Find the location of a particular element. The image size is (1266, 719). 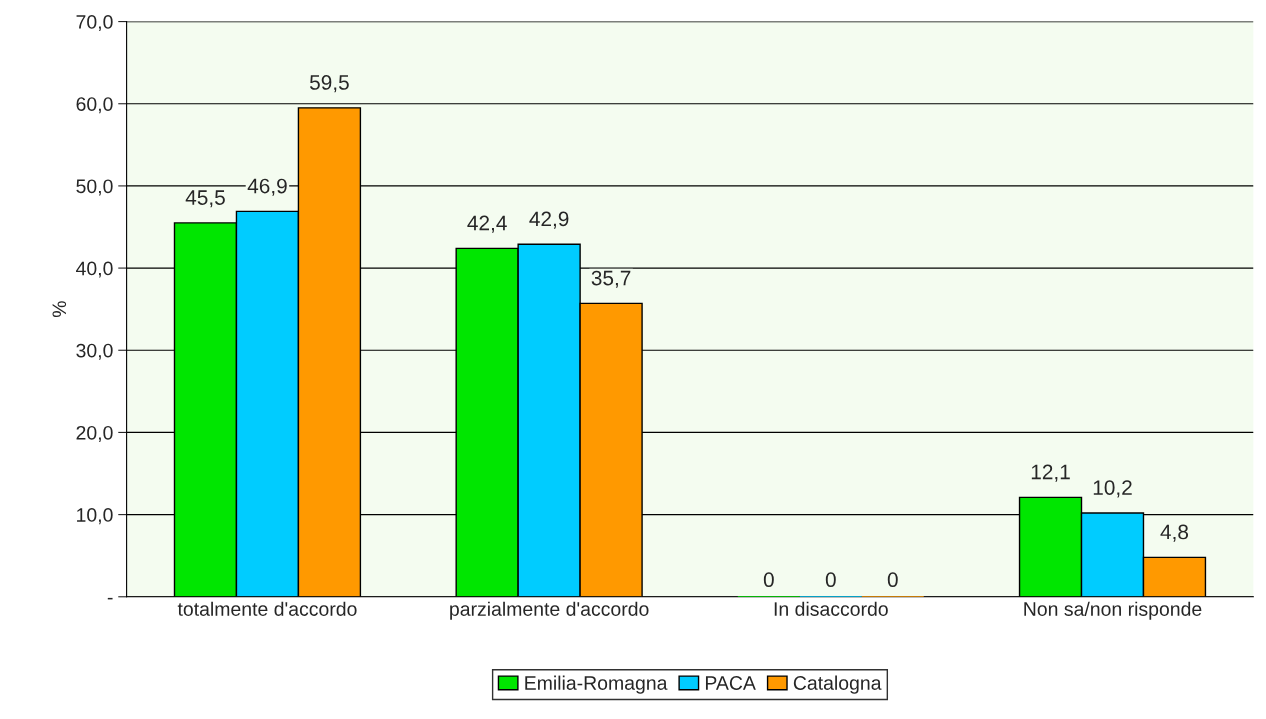

y-axis-title: % is located at coordinates (59, 309).